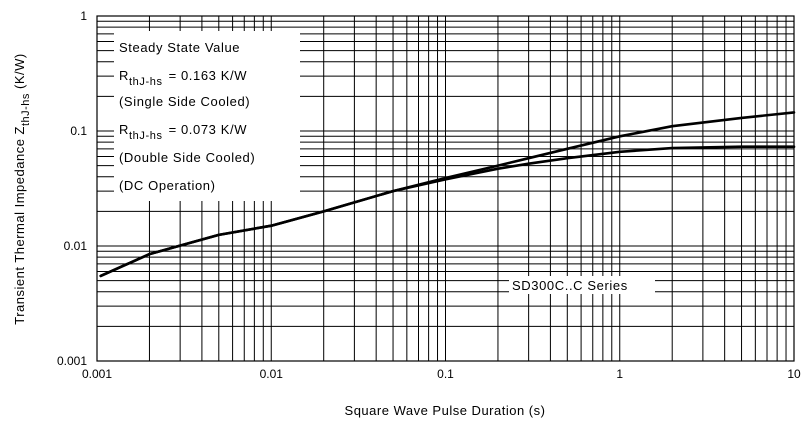 This screenshot has height=428, width=807. What do you see at coordinates (272, 374) in the screenshot?
I see `x-tick-label: 0.01` at bounding box center [272, 374].